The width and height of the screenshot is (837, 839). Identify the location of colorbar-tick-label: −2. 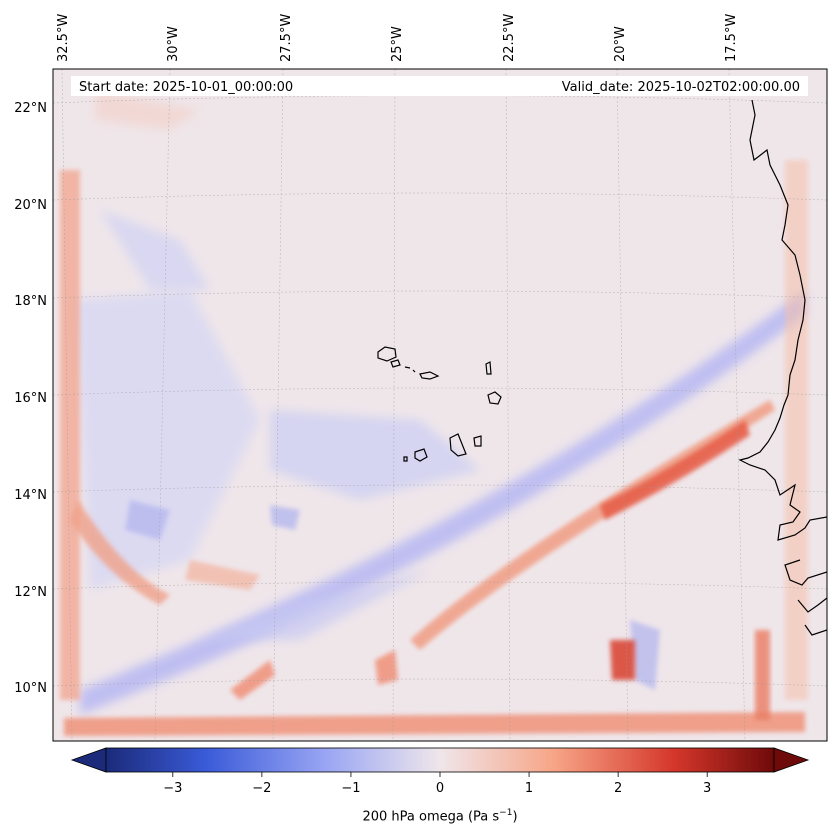
(261, 788).